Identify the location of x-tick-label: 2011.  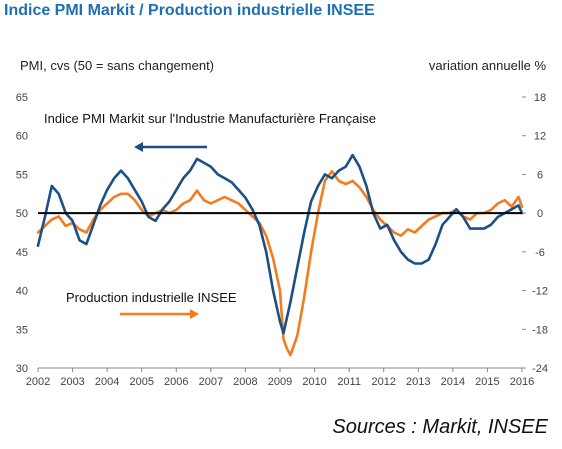
(349, 382).